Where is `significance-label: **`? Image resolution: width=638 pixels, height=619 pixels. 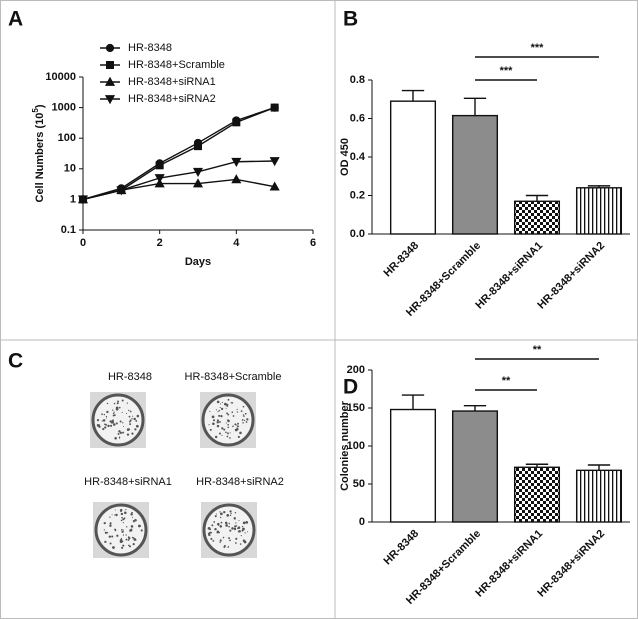 significance-label: ** is located at coordinates (506, 381).